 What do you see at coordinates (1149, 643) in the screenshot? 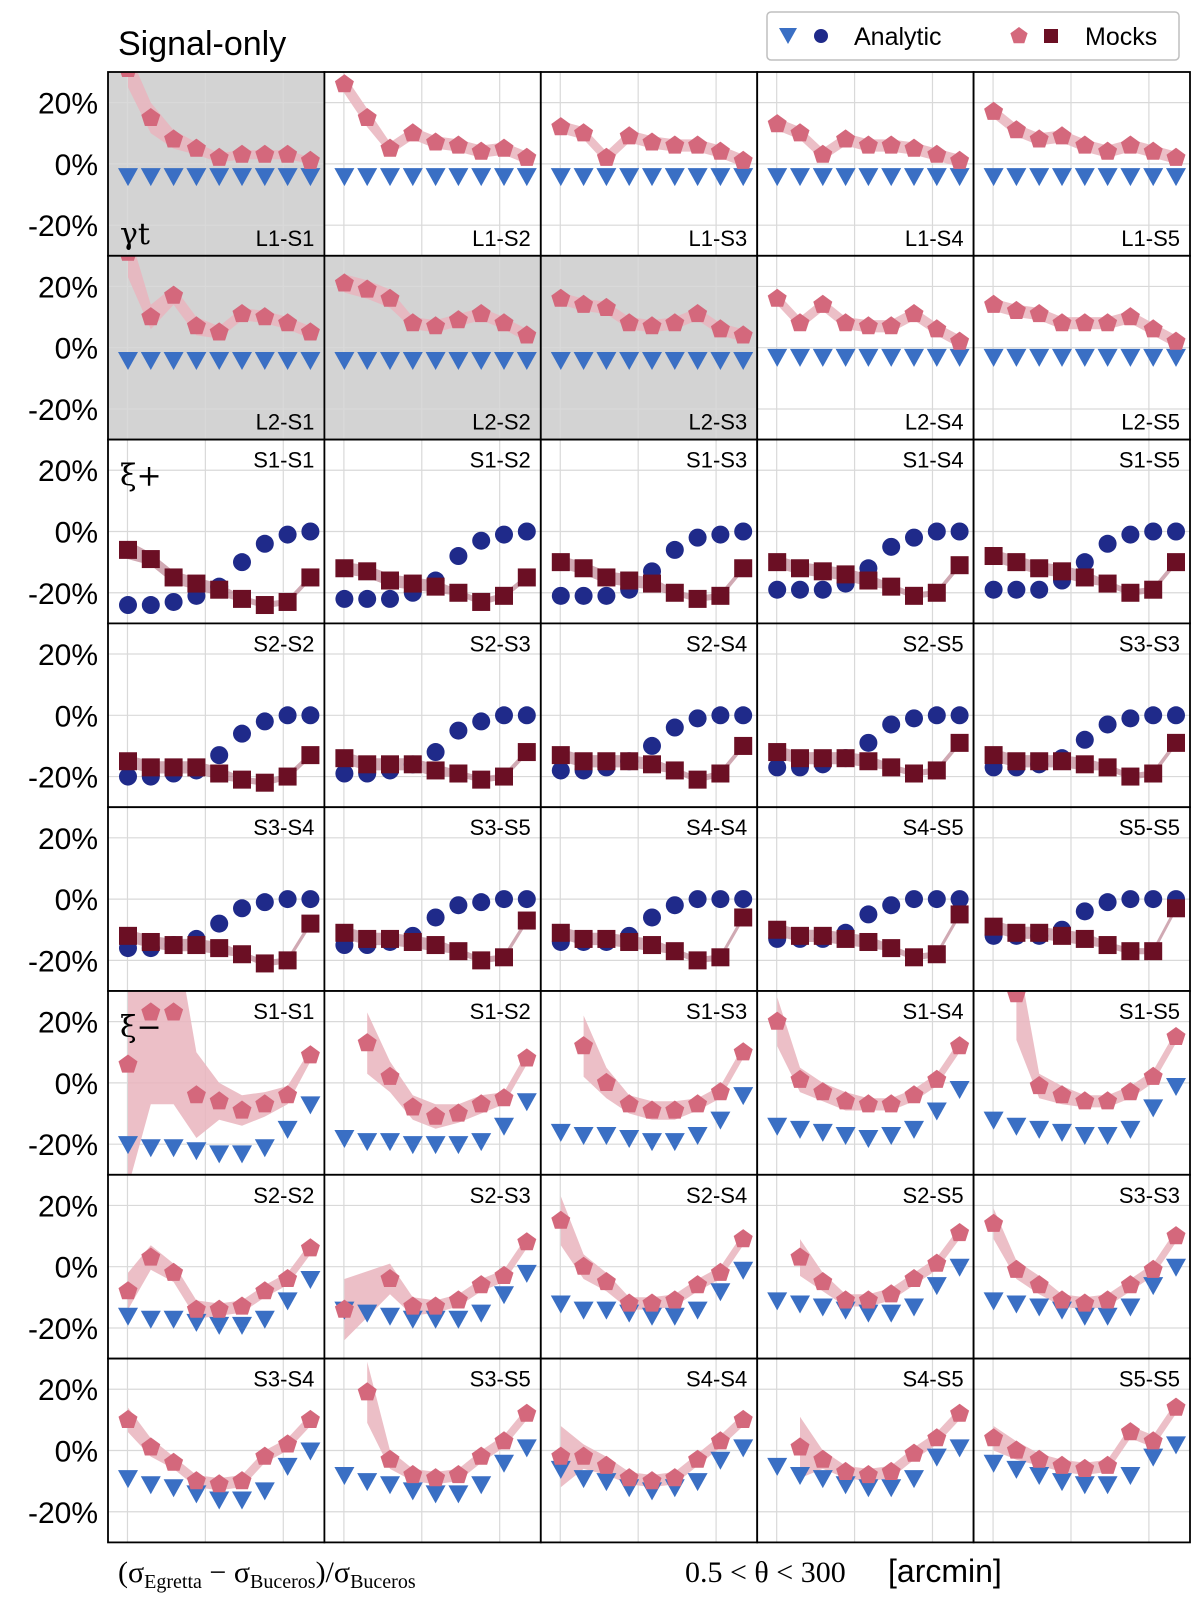
I see `panel-label: S3-S3` at bounding box center [1149, 643].